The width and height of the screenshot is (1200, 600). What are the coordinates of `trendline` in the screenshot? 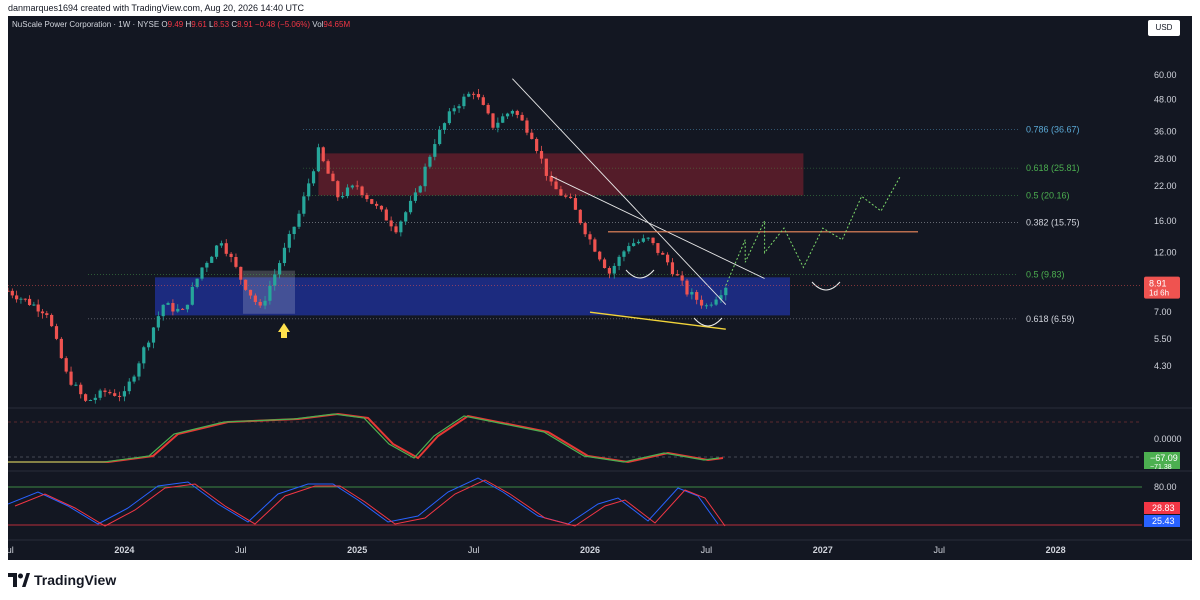 It's located at (619, 191).